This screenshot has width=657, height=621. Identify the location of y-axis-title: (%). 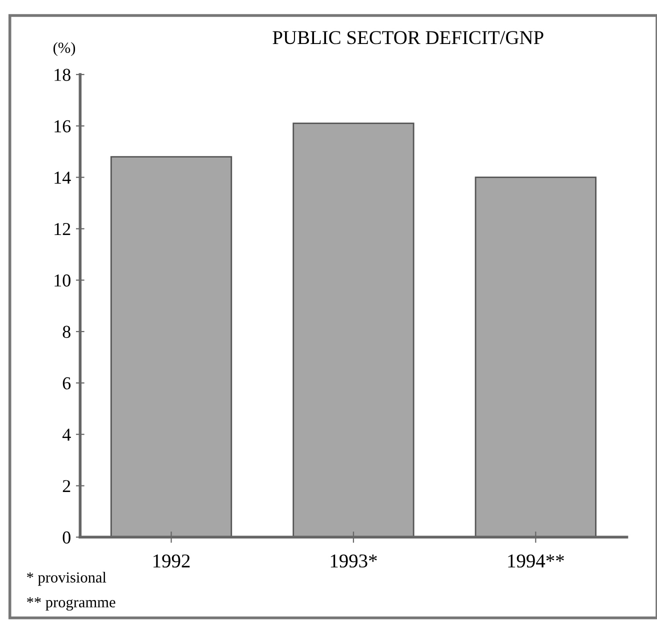
(64, 49).